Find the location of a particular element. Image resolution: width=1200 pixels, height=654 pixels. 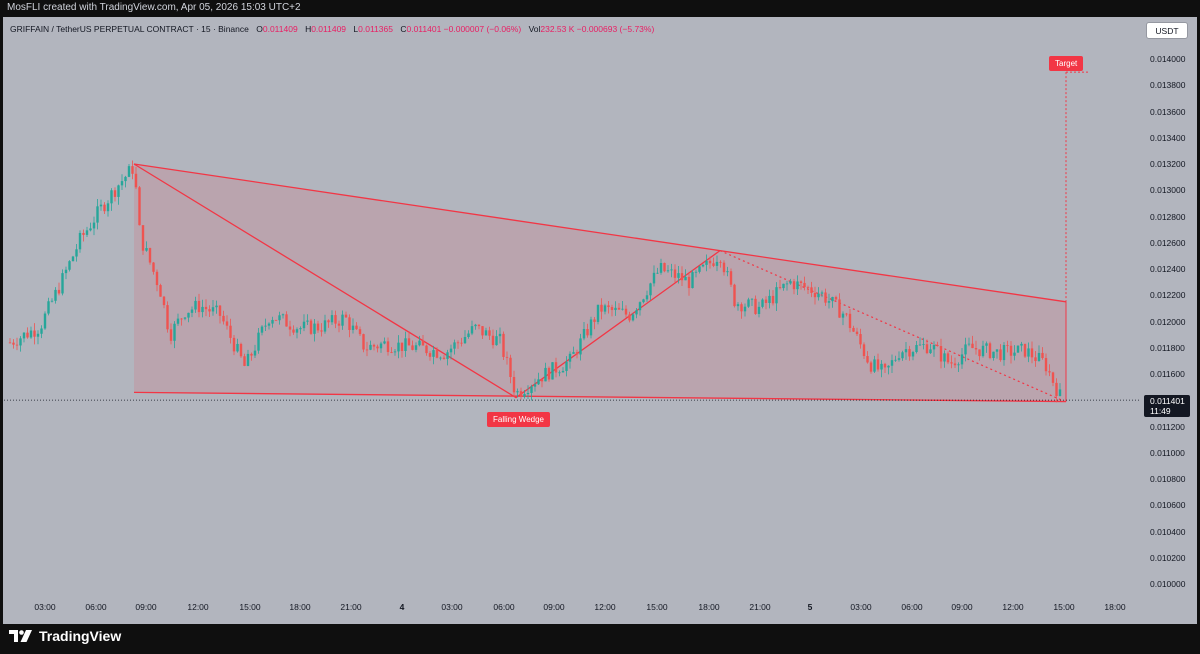

time-axis-label: 03:00 is located at coordinates (45, 607).